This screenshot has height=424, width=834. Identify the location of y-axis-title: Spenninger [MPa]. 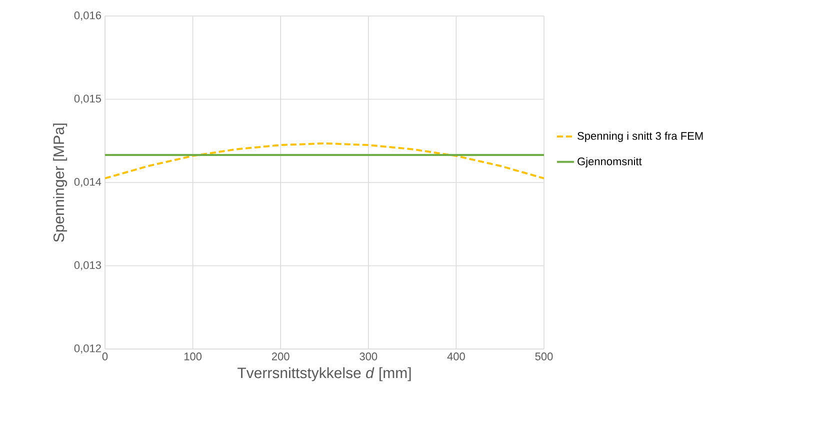
(60, 183).